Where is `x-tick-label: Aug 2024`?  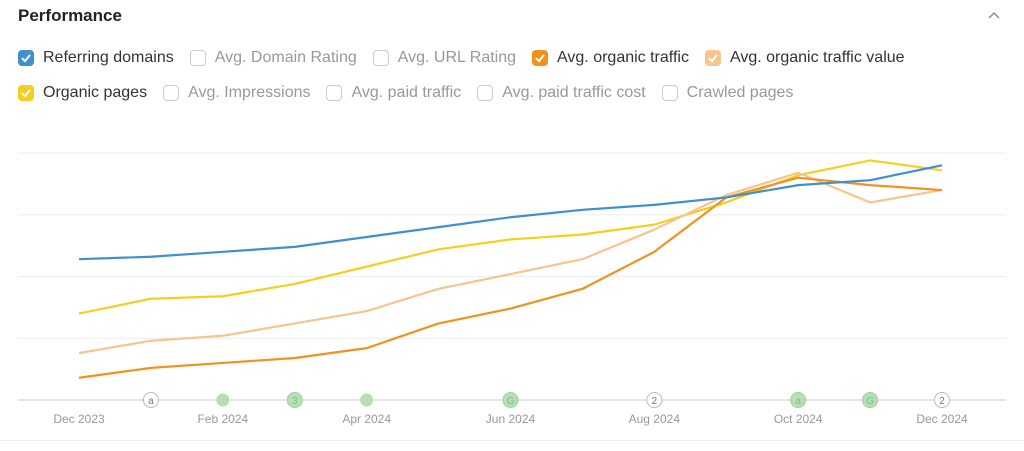 x-tick-label: Aug 2024 is located at coordinates (655, 419).